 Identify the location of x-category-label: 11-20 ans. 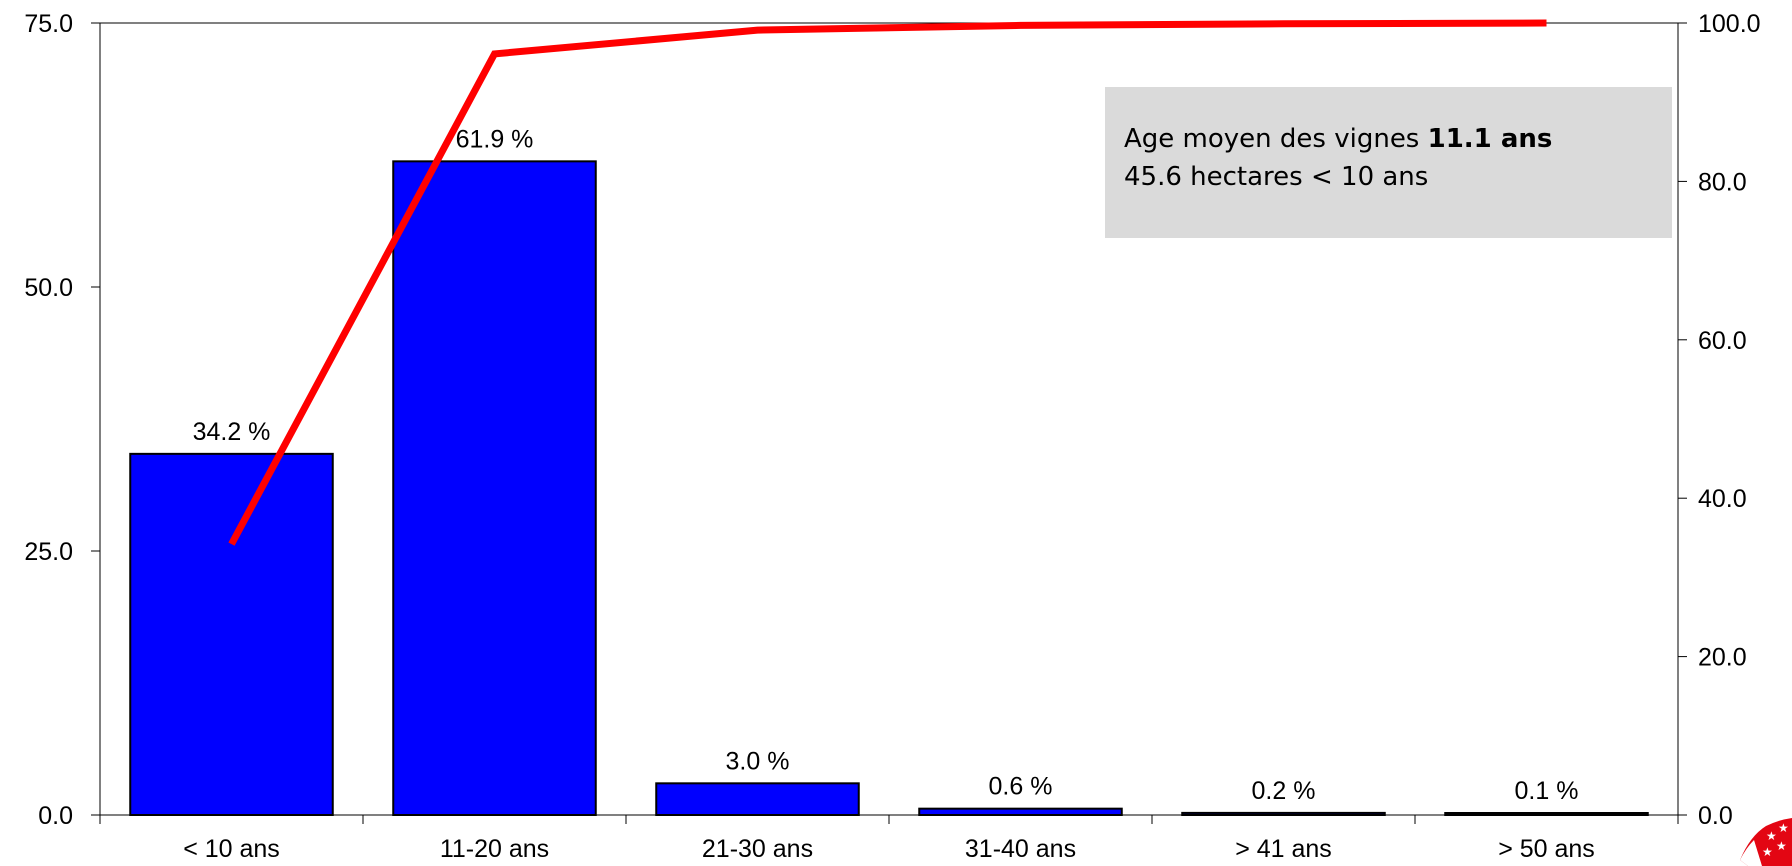
(494, 849).